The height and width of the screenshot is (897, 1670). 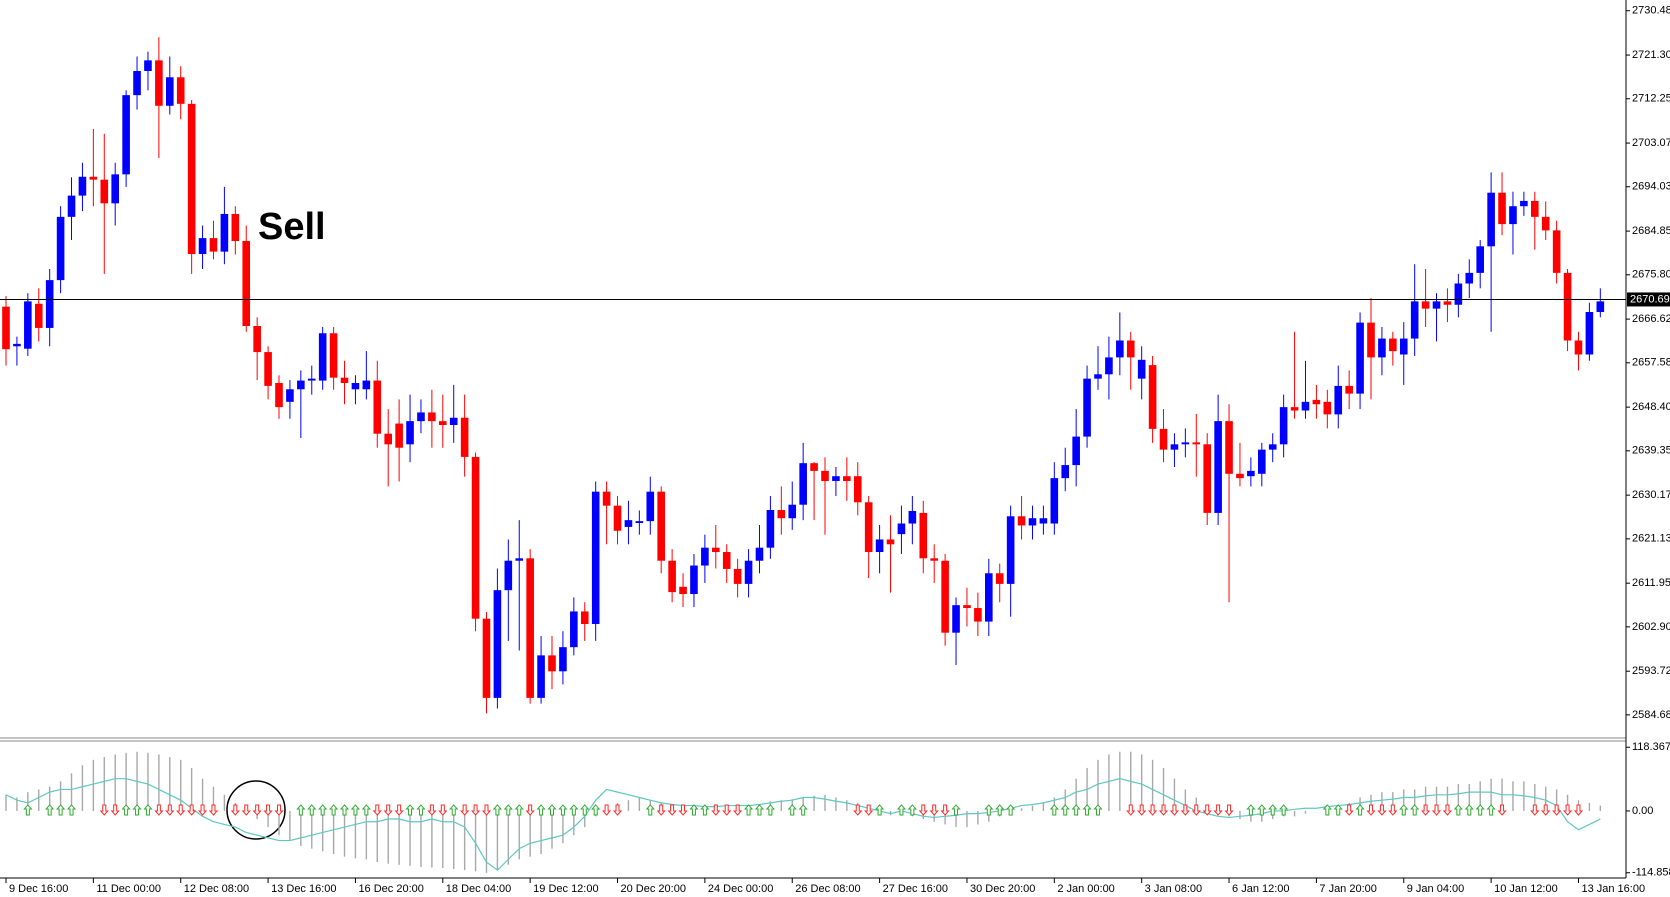 What do you see at coordinates (1651, 99) in the screenshot?
I see `y-tick-label: 2712.255` at bounding box center [1651, 99].